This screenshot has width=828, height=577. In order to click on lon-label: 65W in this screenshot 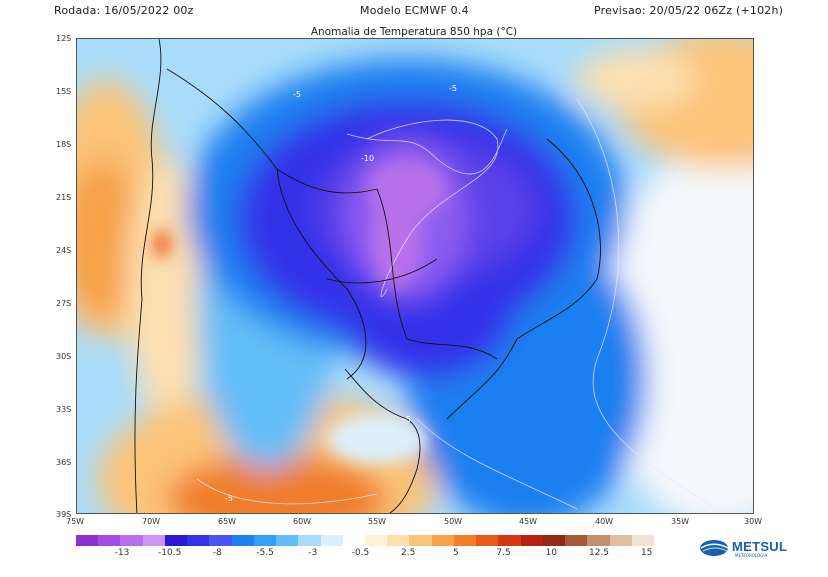, I will do `click(227, 521)`.